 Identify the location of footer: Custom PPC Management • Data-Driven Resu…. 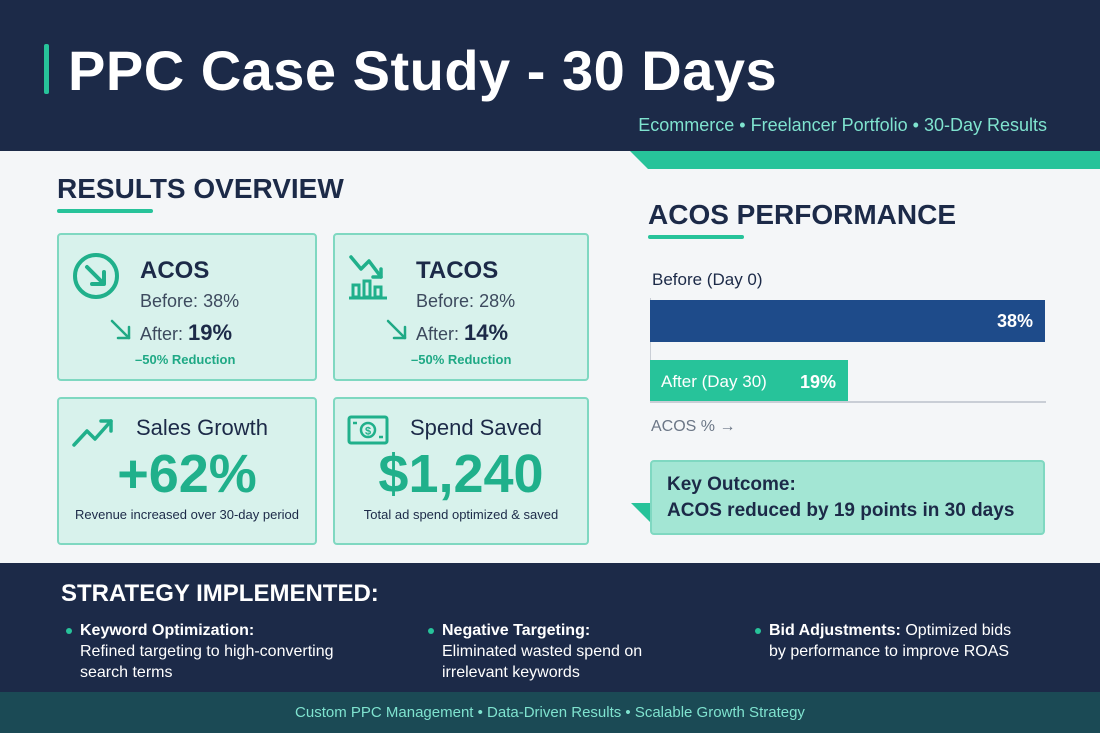
(550, 712).